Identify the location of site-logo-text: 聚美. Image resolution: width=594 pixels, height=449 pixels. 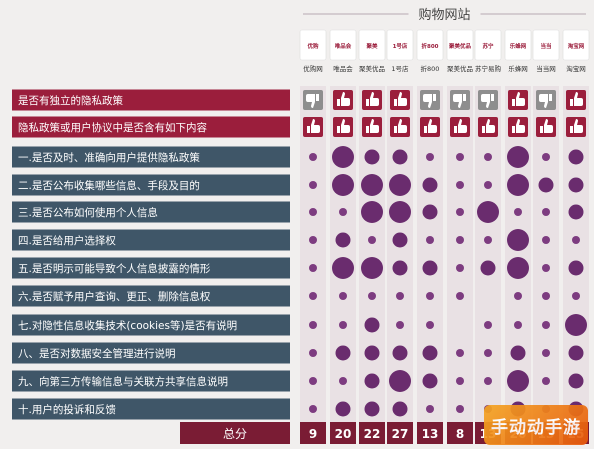
(371, 46).